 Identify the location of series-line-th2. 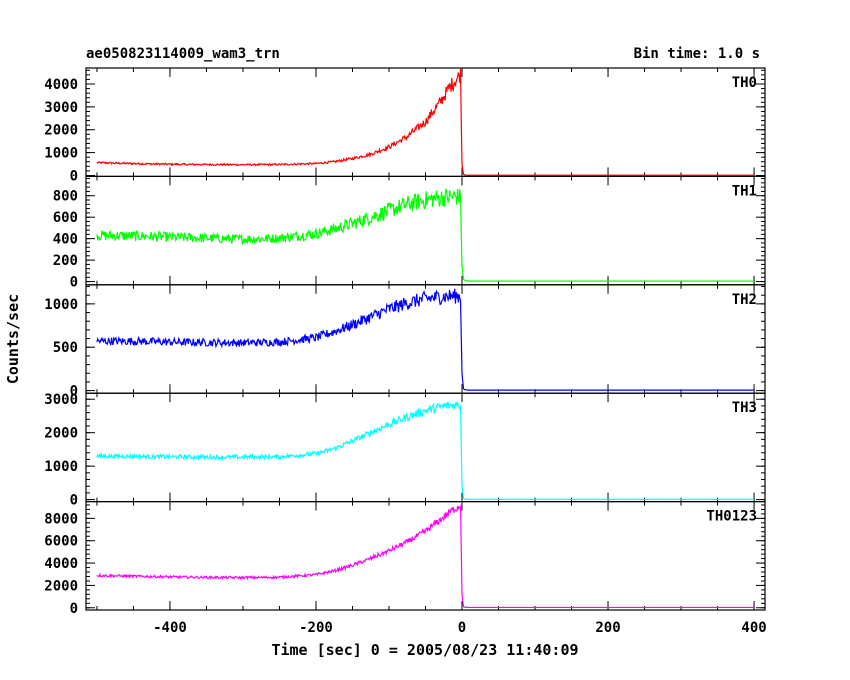
(425, 339).